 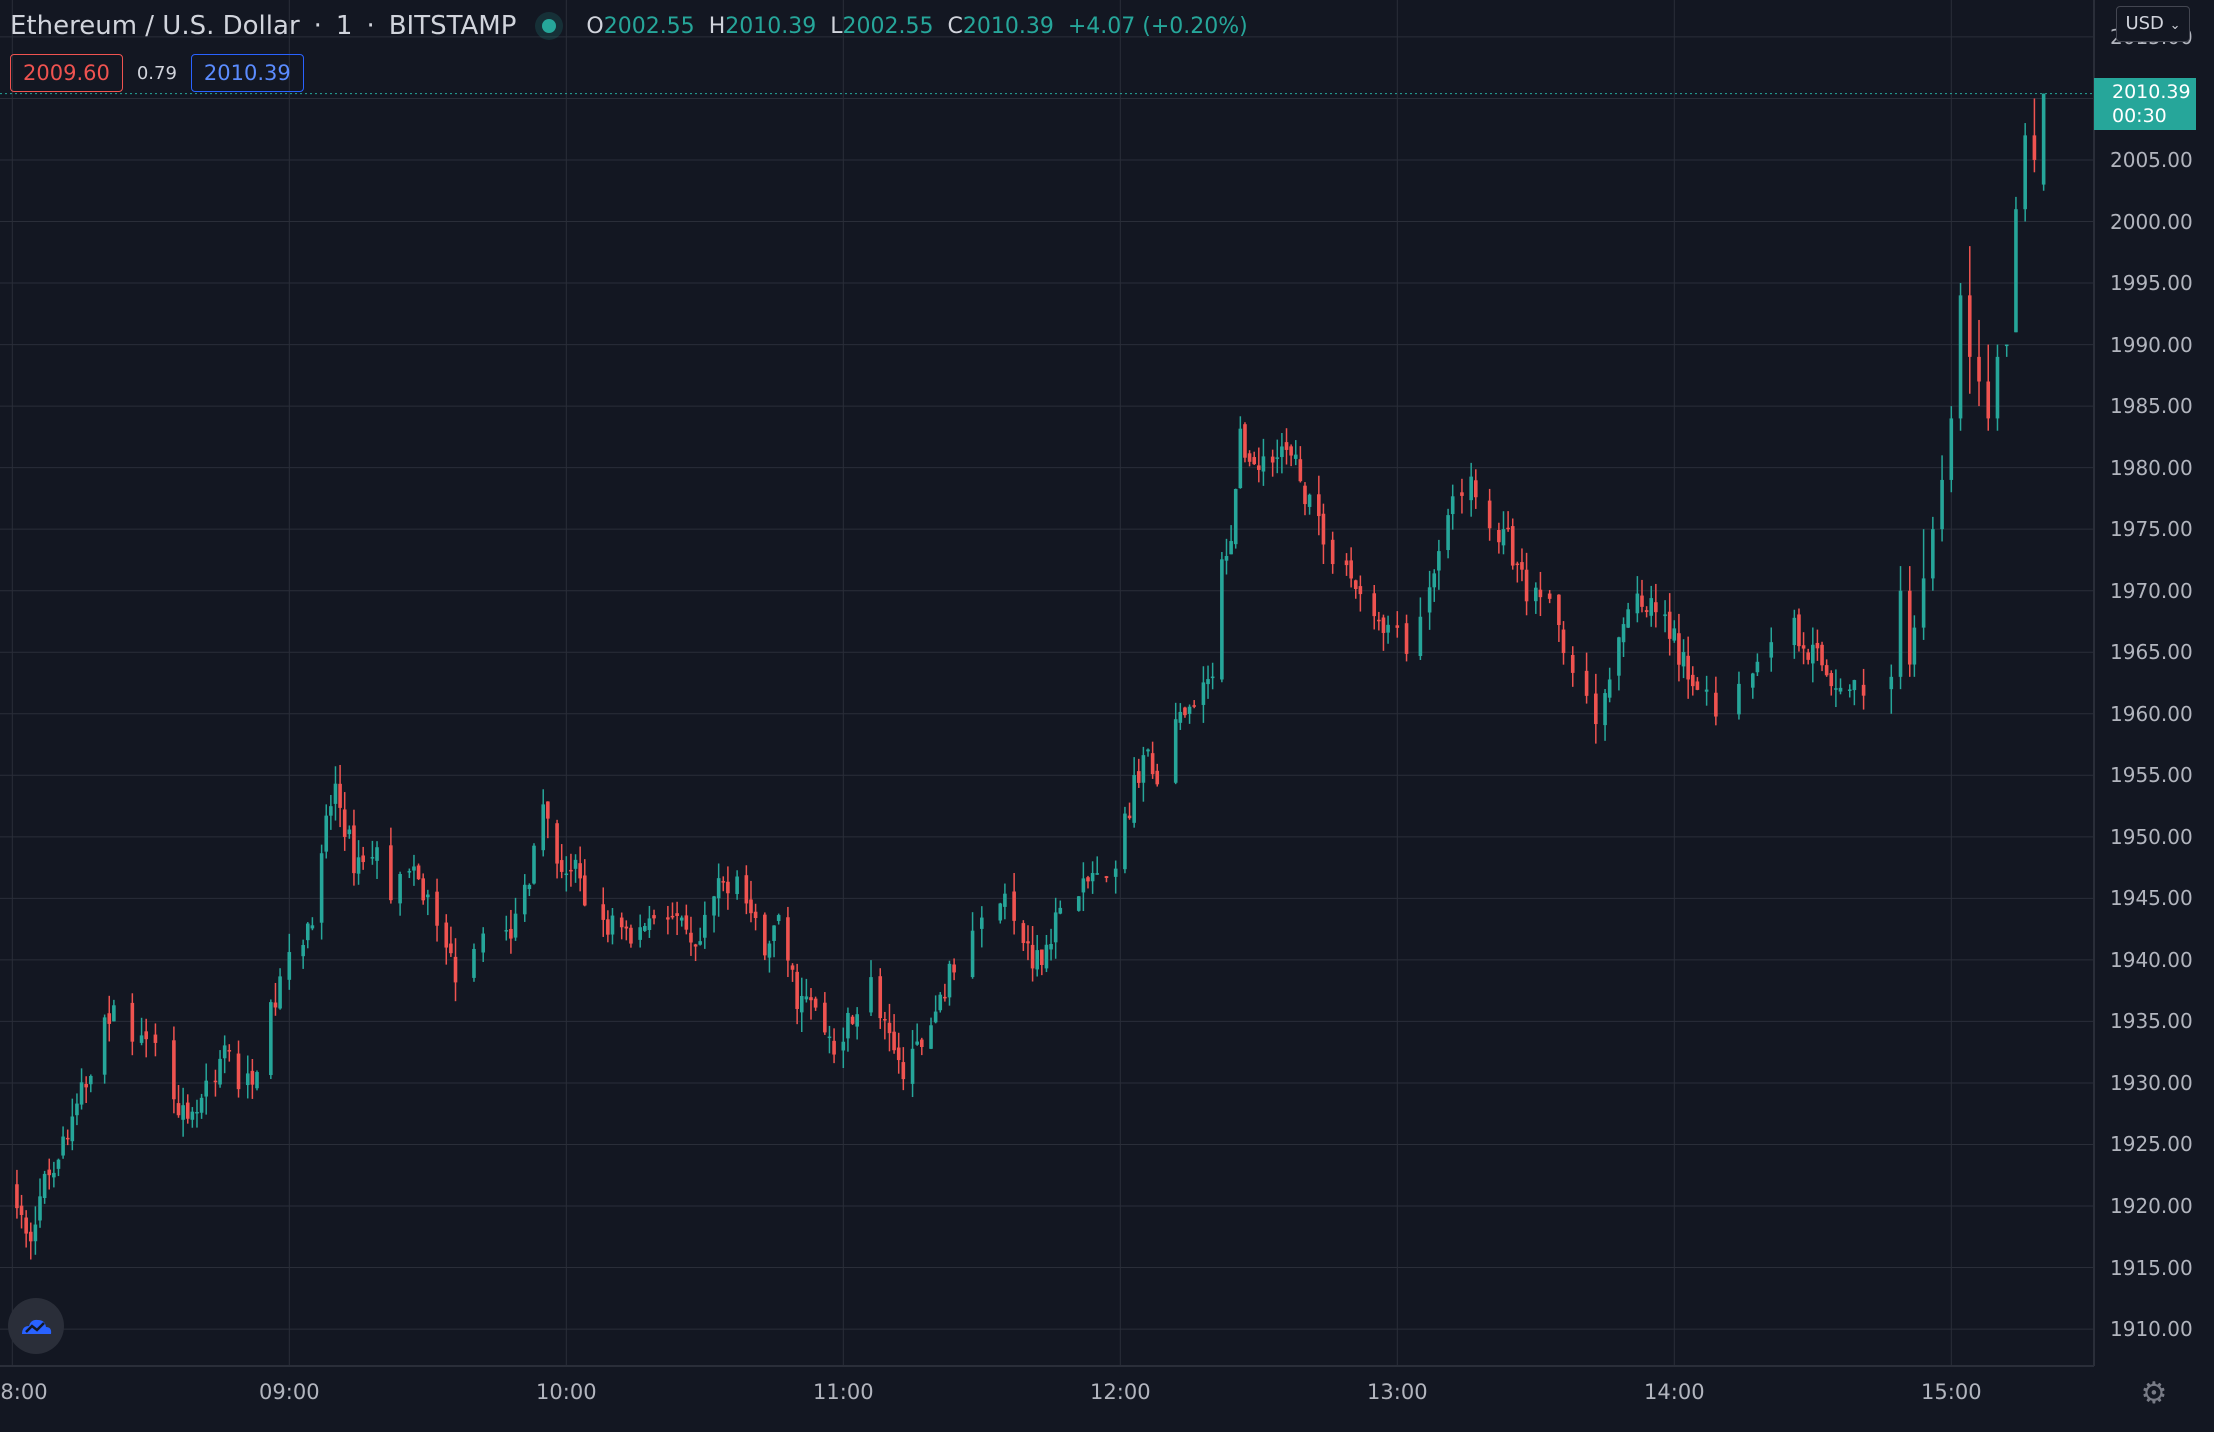 I want to click on interval: 1, so click(x=344, y=26).